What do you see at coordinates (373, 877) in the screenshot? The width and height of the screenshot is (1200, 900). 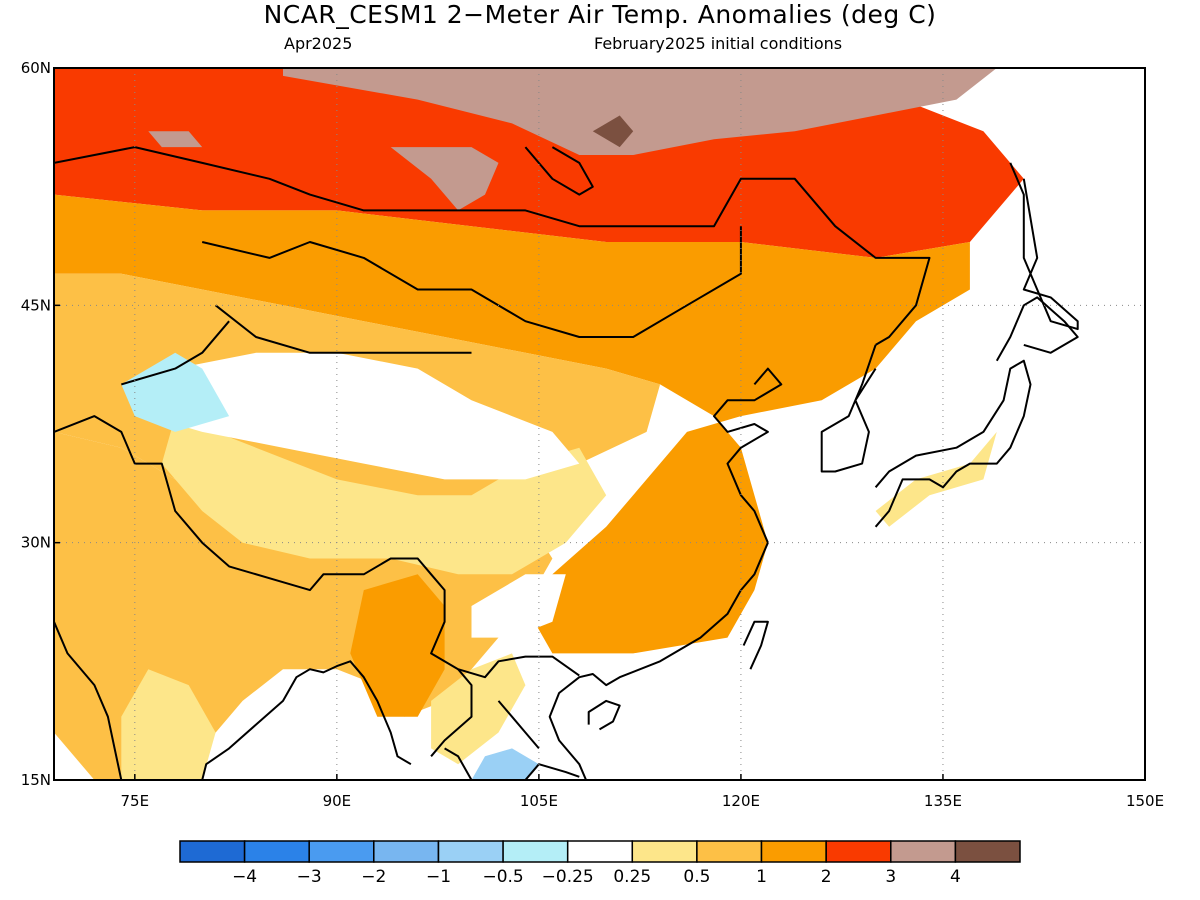 I see `colorbar-label: −2` at bounding box center [373, 877].